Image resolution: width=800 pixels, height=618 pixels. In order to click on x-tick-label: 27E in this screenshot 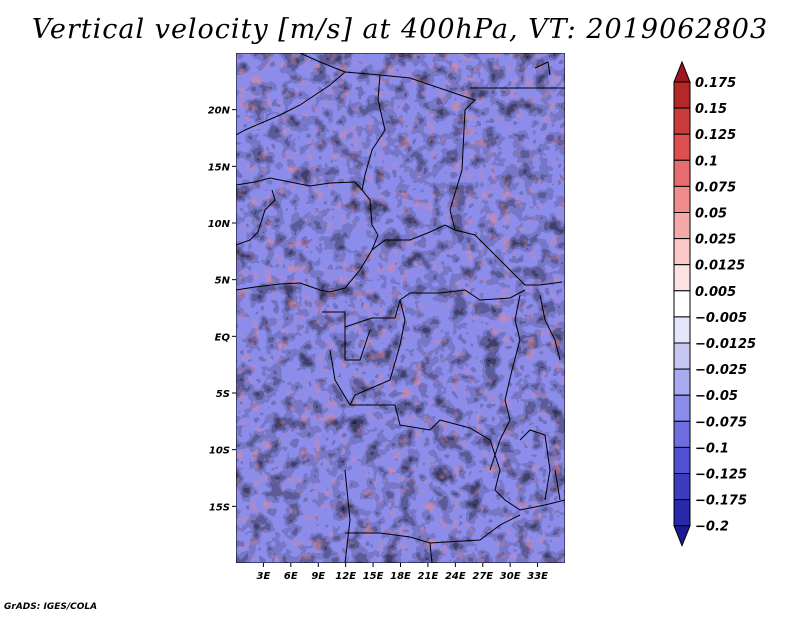, I will do `click(482, 576)`.